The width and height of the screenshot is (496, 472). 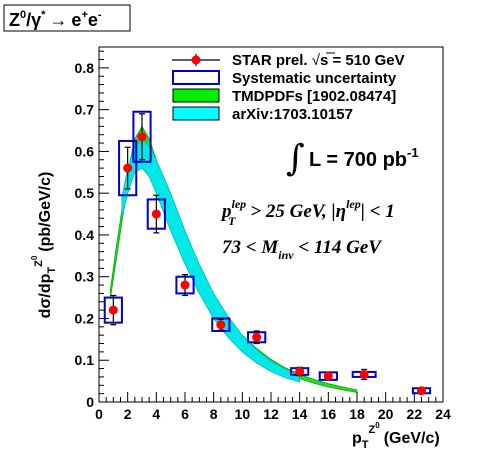 What do you see at coordinates (196, 60) in the screenshot?
I see `legend-marker-point` at bounding box center [196, 60].